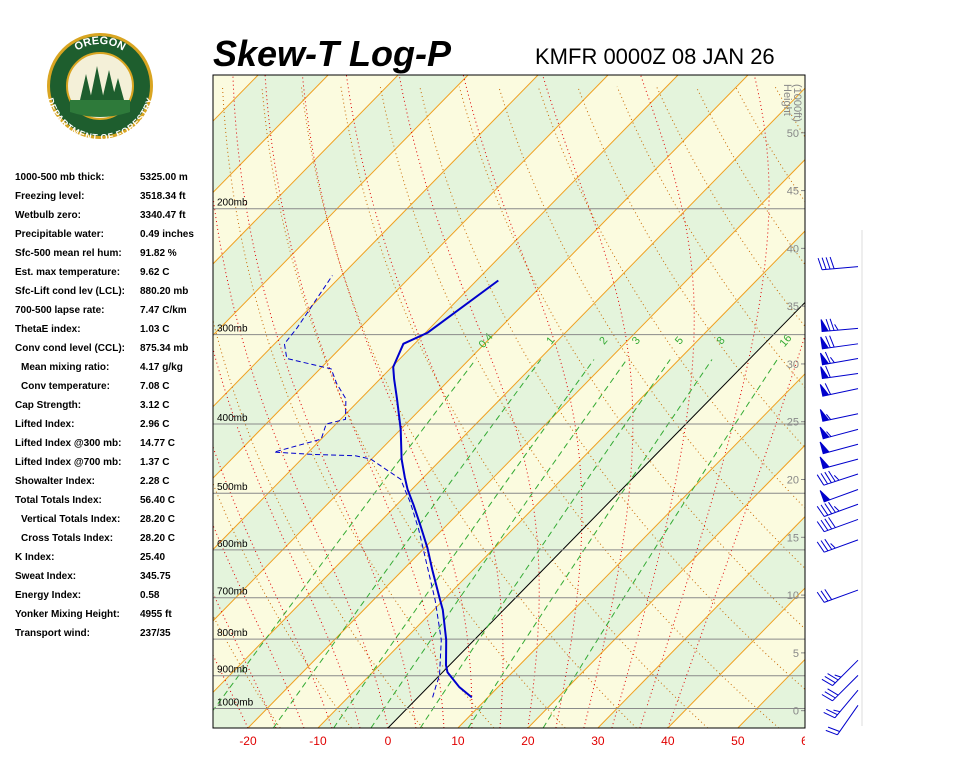 Image resolution: width=960 pixels, height=768 pixels. What do you see at coordinates (65, 386) in the screenshot?
I see `index-label: Conv temperature:` at bounding box center [65, 386].